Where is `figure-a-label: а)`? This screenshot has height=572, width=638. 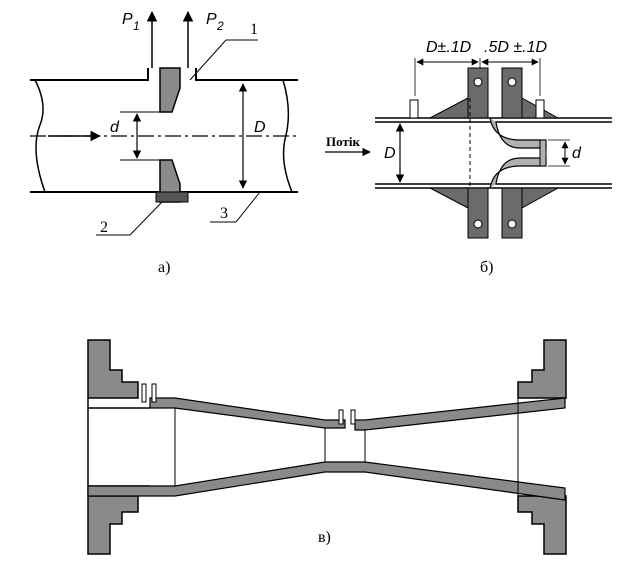 figure-a-label: а) is located at coordinates (164, 267).